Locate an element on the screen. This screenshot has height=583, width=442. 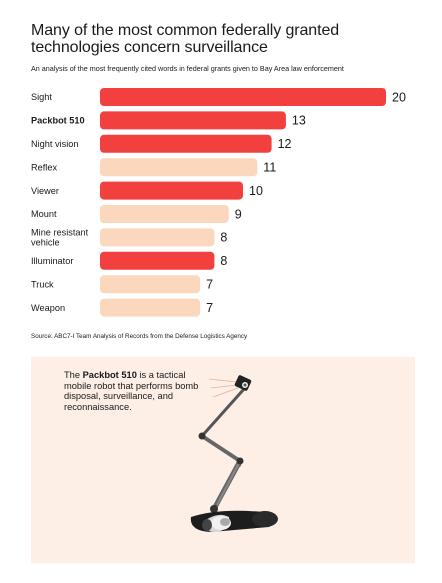
value-label-mine-resistant-vehicle: 8 is located at coordinates (223, 238).